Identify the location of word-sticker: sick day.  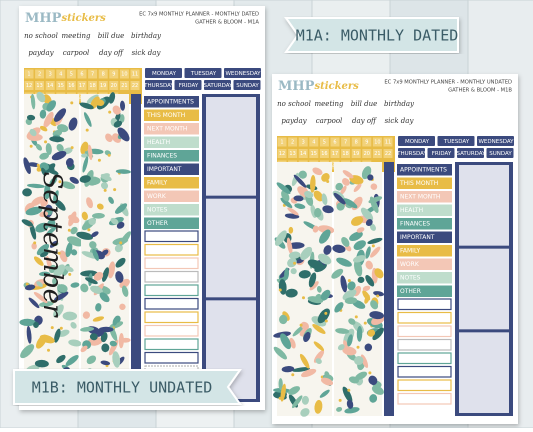
(400, 121).